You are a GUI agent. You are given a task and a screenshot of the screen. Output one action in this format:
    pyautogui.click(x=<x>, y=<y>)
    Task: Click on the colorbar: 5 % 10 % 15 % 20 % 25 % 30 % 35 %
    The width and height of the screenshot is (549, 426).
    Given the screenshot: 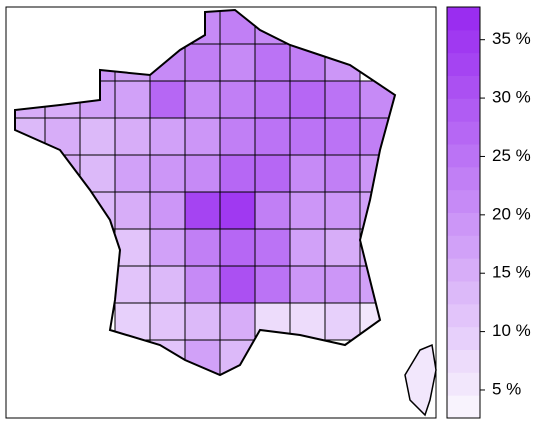 What is the action you would take?
    pyautogui.click(x=489, y=213)
    